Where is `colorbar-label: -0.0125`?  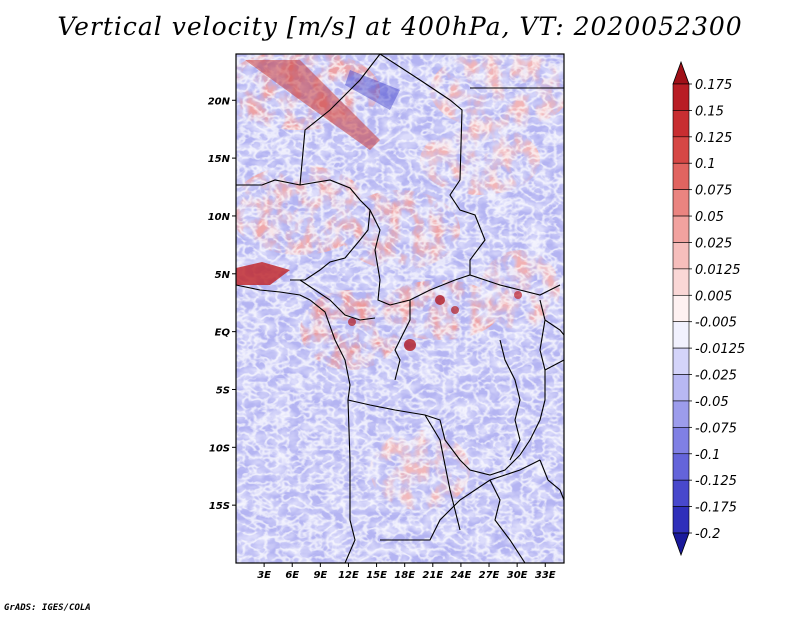 colorbar-label: -0.0125 is located at coordinates (720, 349).